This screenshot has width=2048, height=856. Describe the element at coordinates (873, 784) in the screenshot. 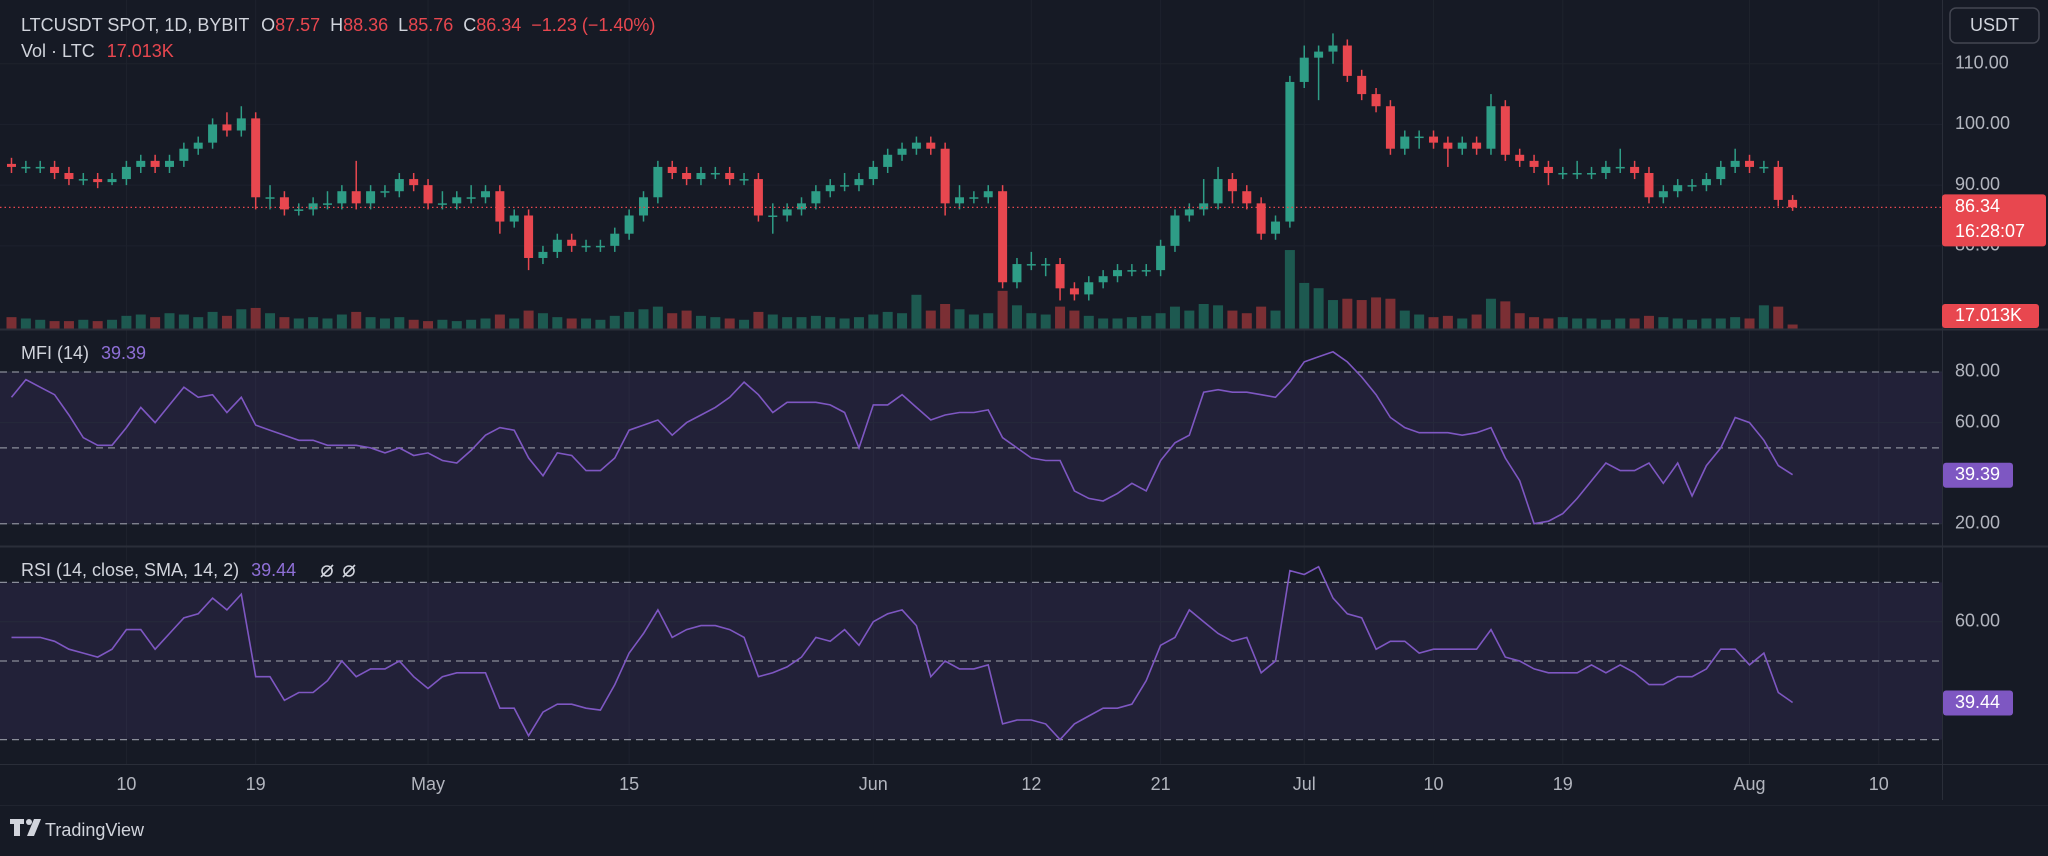

I see `x-tick-label: Jun` at that location.